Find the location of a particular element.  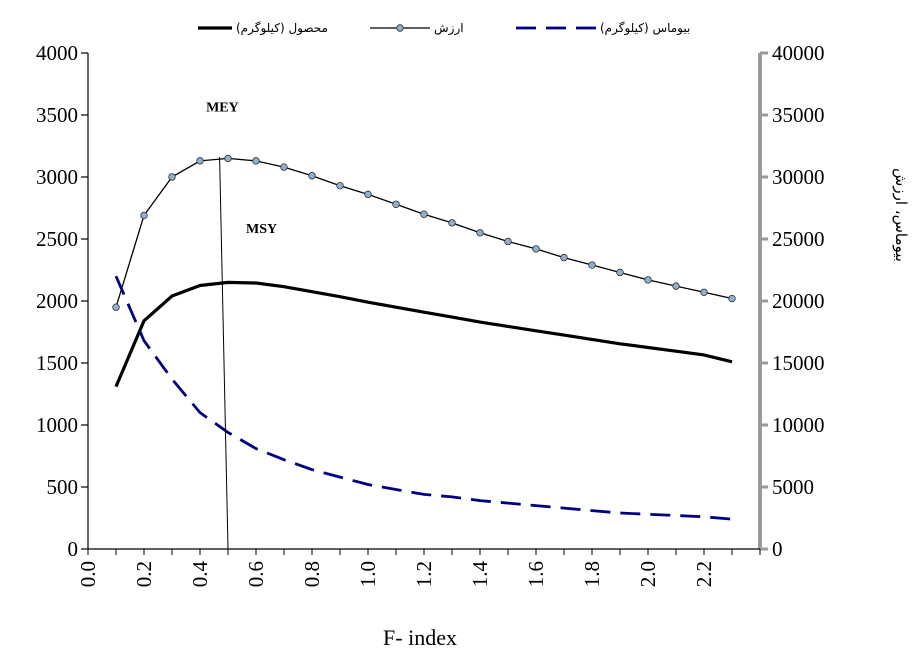

legend-item-0: محصول (کیلوگرم) is located at coordinates (263, 28).